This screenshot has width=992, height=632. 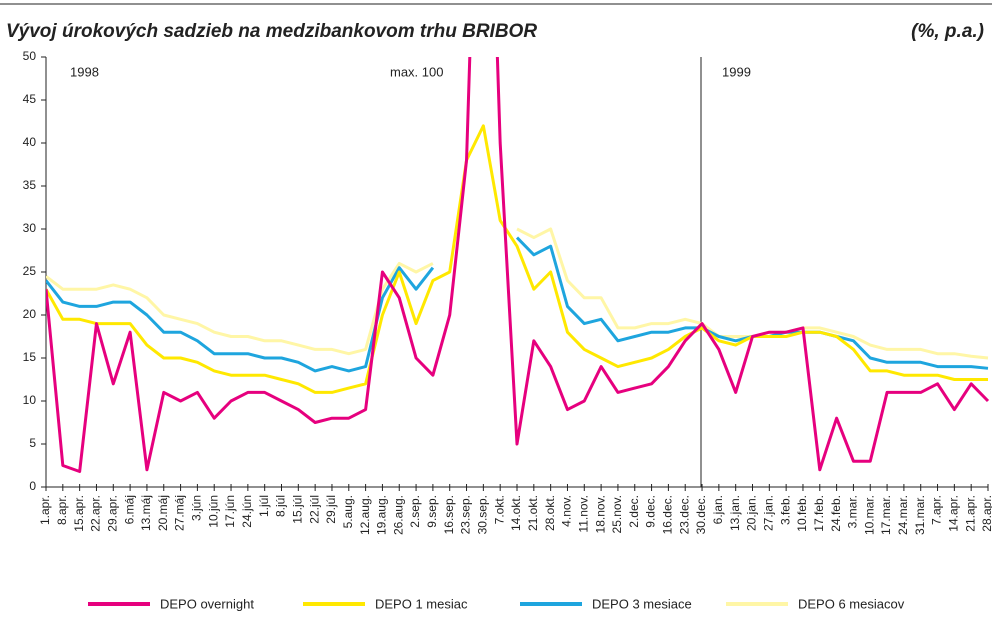 What do you see at coordinates (79, 513) in the screenshot?
I see `x-tick-label: 15.apr.` at bounding box center [79, 513].